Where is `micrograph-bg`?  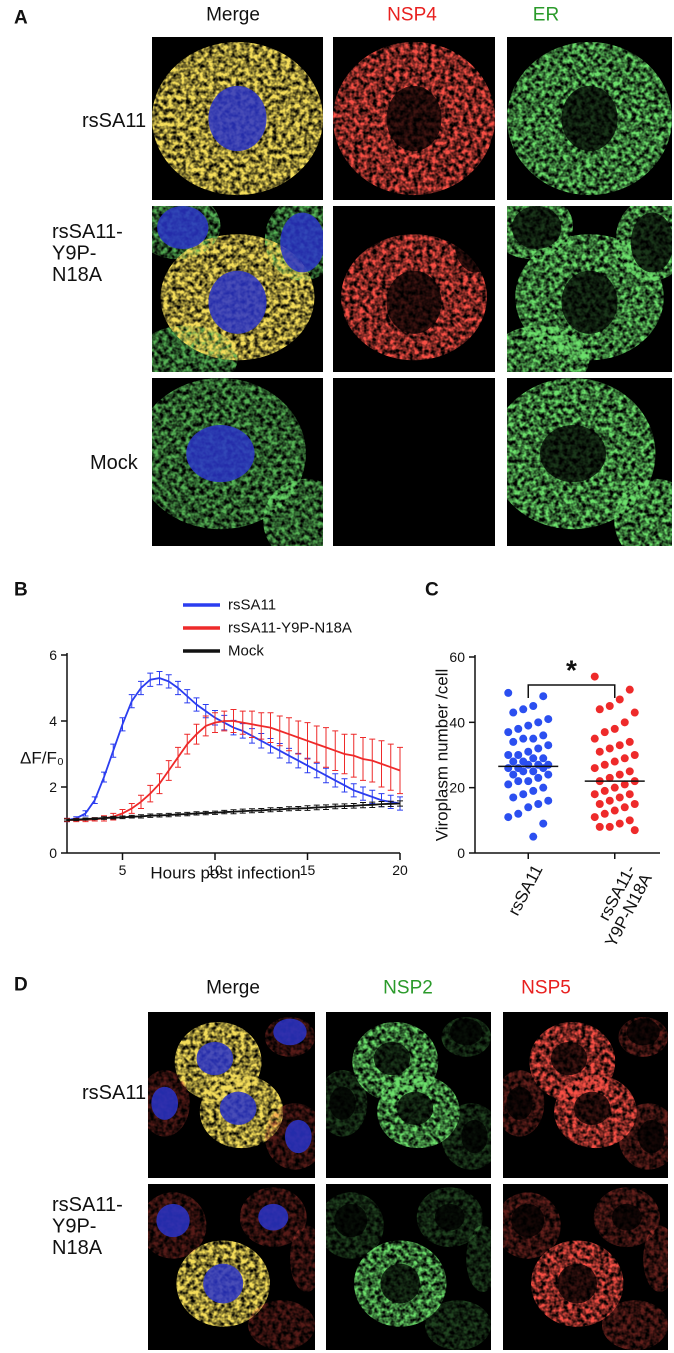 micrograph-bg is located at coordinates (414, 462).